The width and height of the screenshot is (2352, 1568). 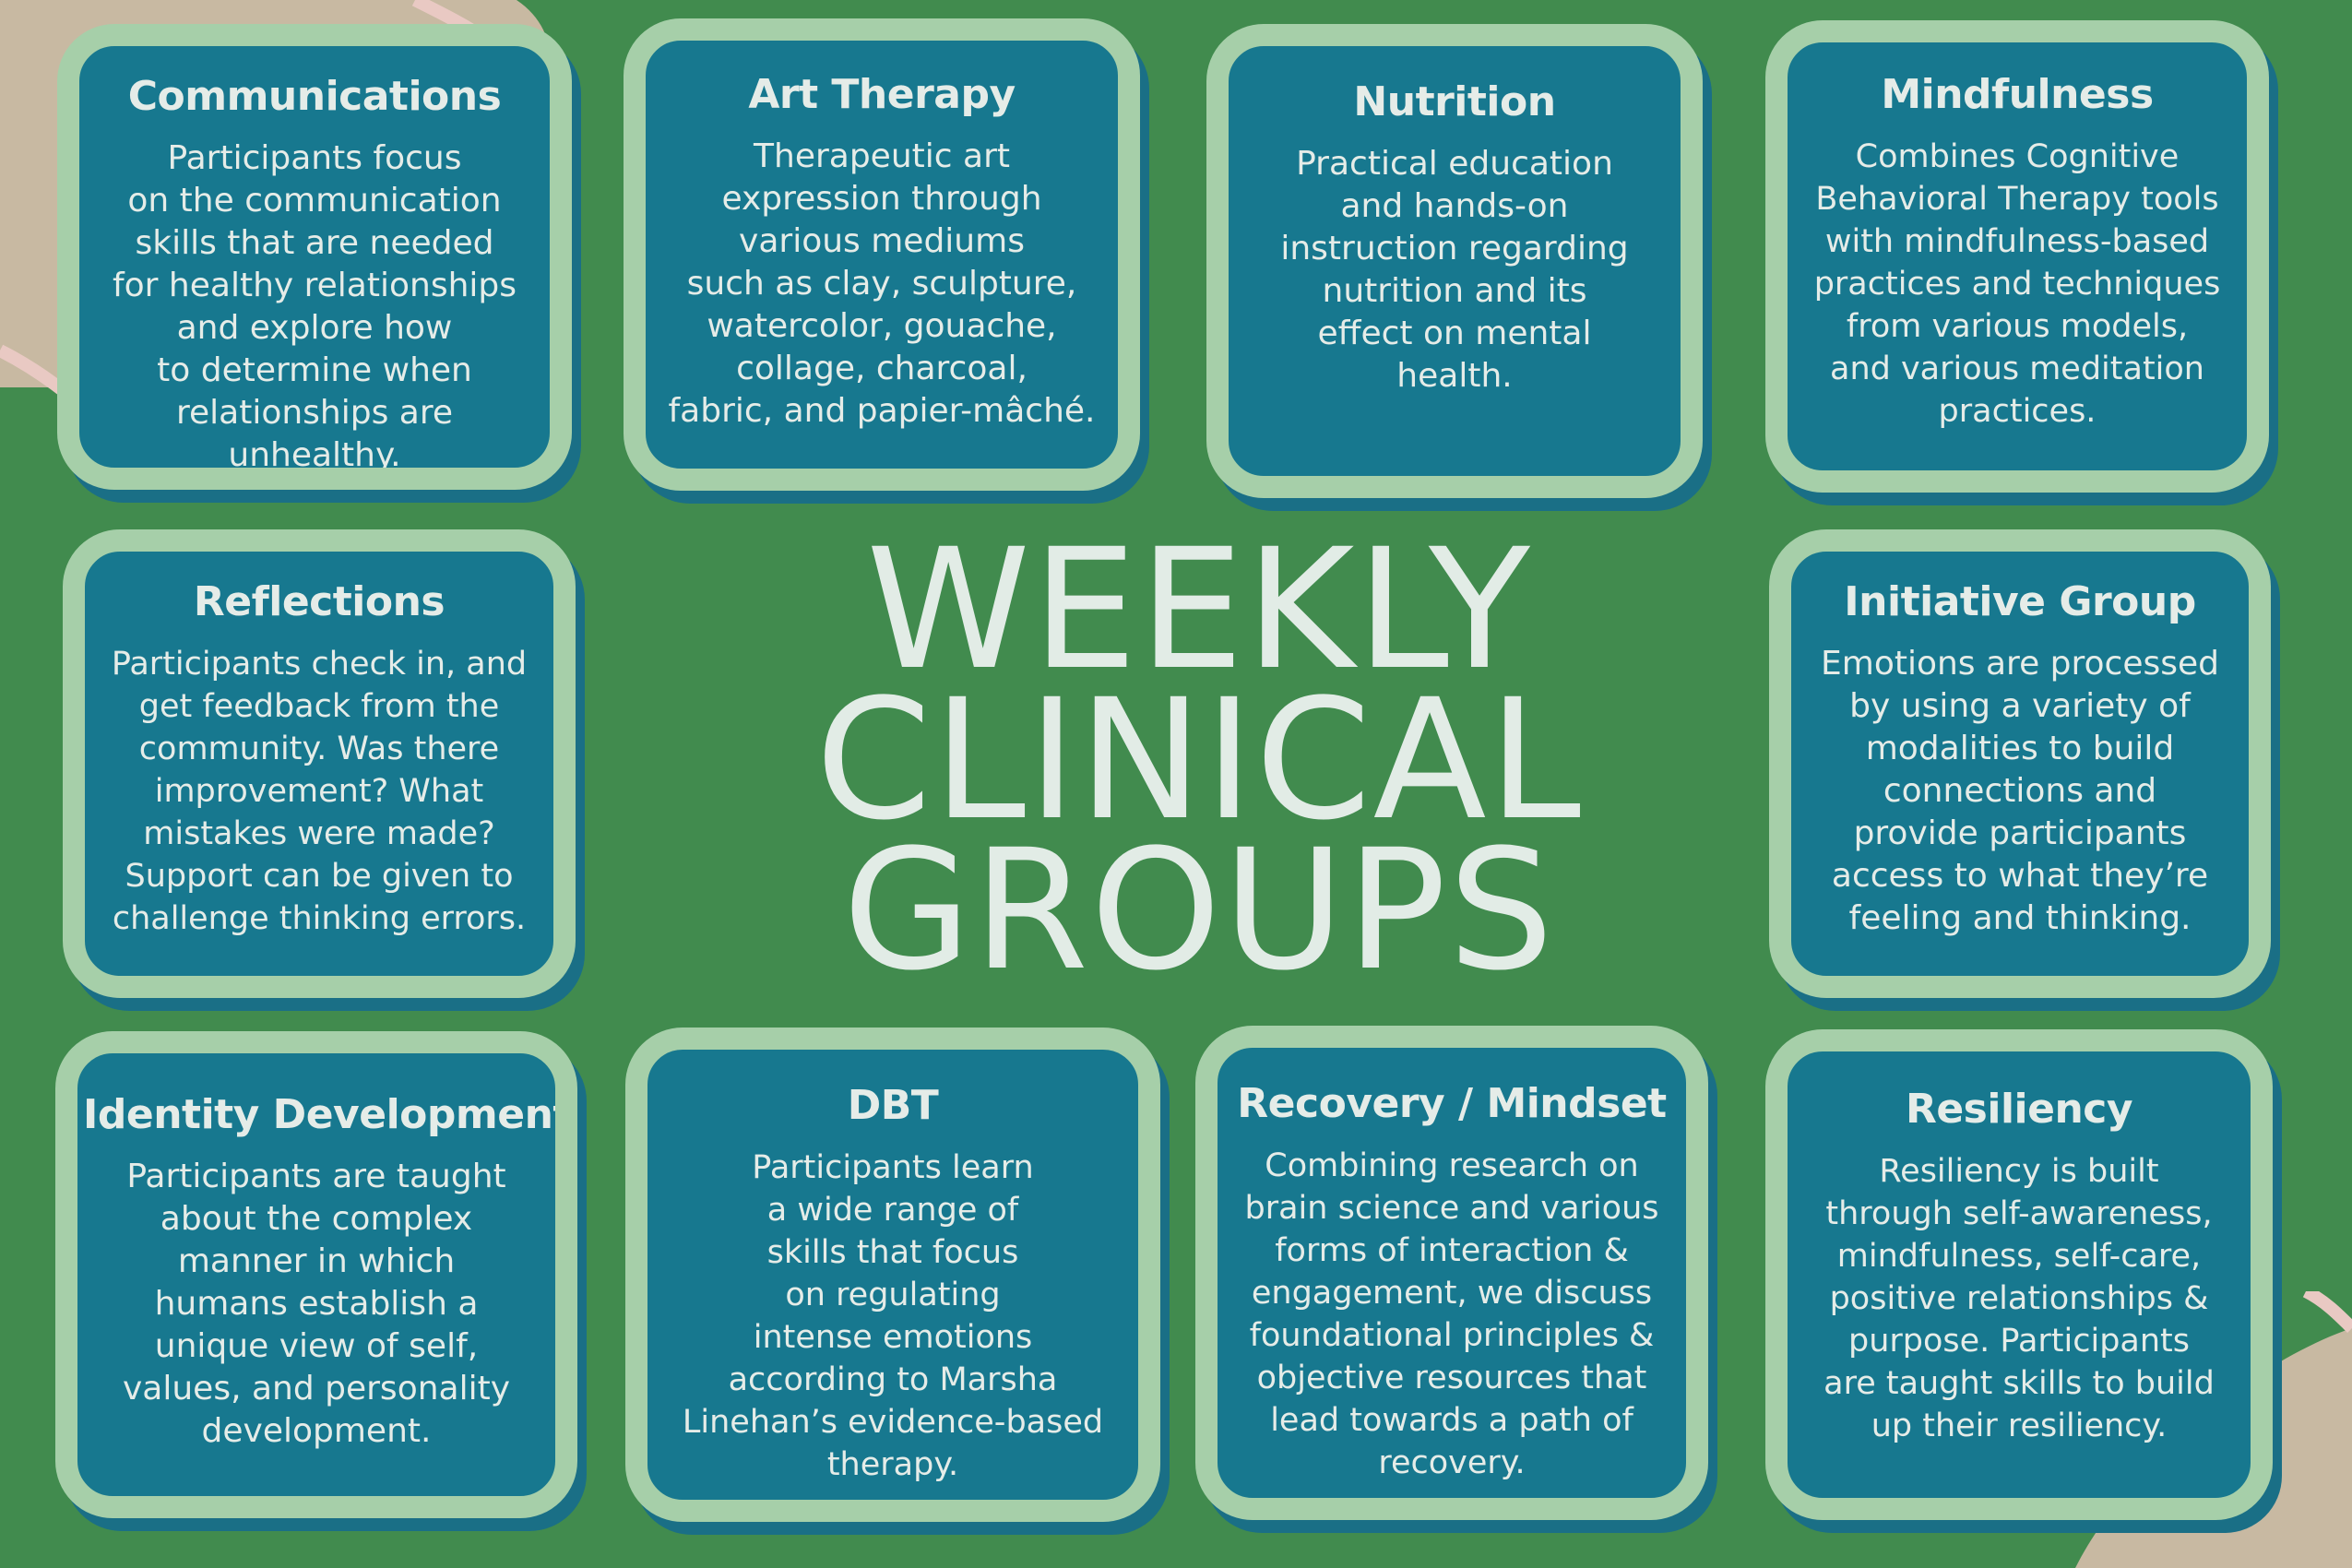 What do you see at coordinates (882, 94) in the screenshot?
I see `card-heading: Art Therapy` at bounding box center [882, 94].